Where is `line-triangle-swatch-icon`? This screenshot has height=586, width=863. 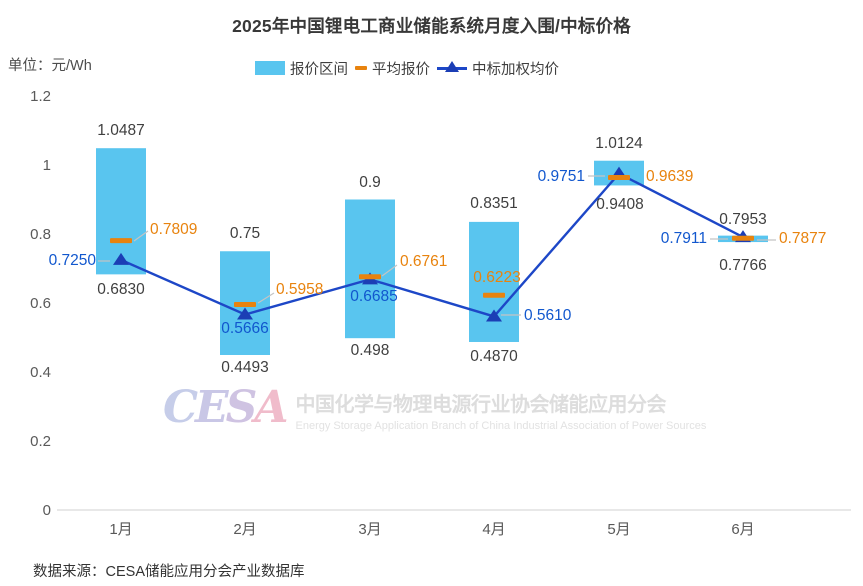 line-triangle-swatch-icon is located at coordinates (452, 68).